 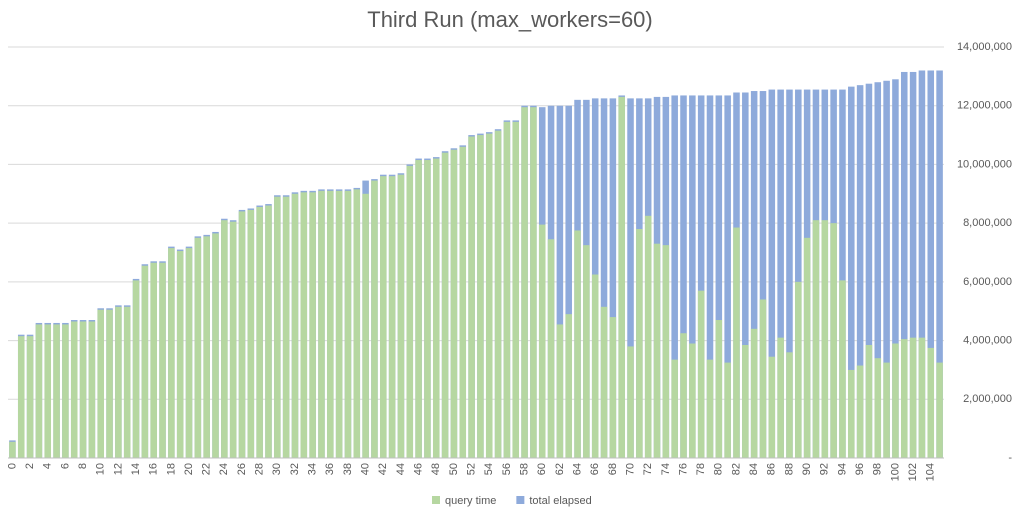 I want to click on y-tick-label: 4,000,000, so click(x=987, y=340).